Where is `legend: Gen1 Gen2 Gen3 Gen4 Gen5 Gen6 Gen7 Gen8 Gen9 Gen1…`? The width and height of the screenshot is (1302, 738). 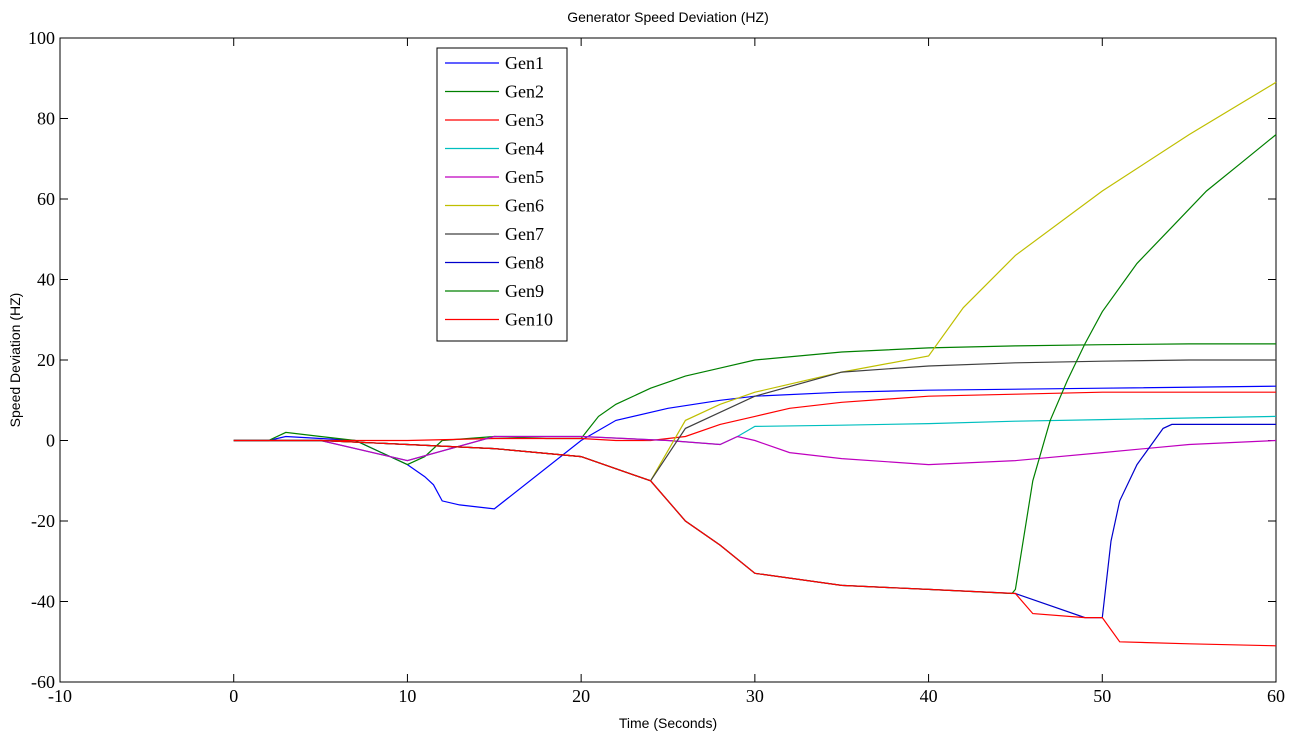
legend: Gen1 Gen2 Gen3 Gen4 Gen5 Gen6 Gen7 Gen8 Gen9 Gen1… is located at coordinates (502, 194).